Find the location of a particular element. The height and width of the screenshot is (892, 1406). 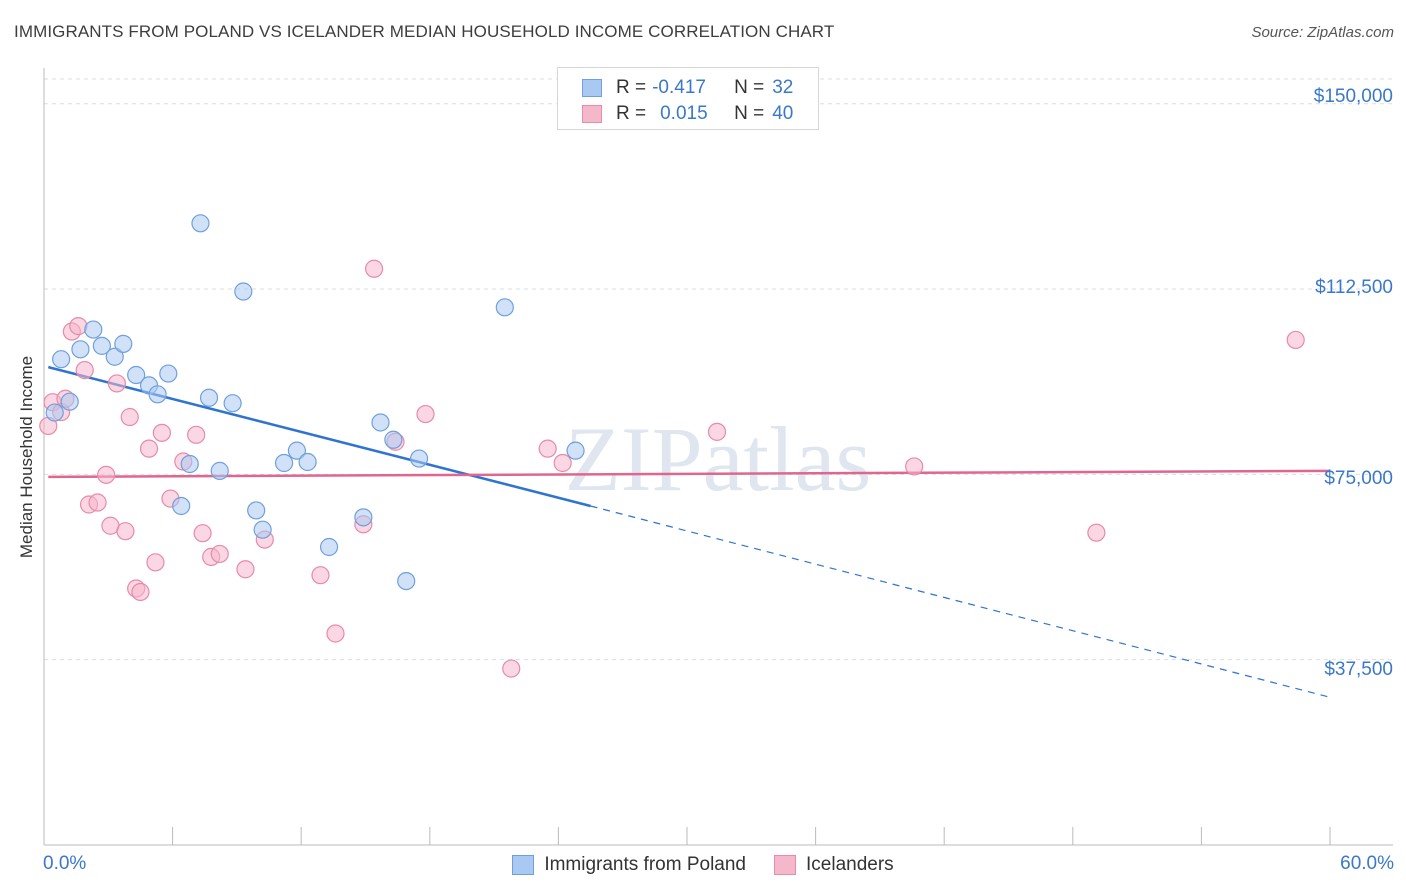

source-note: Source: ZipAtlas.com is located at coordinates (1322, 32).